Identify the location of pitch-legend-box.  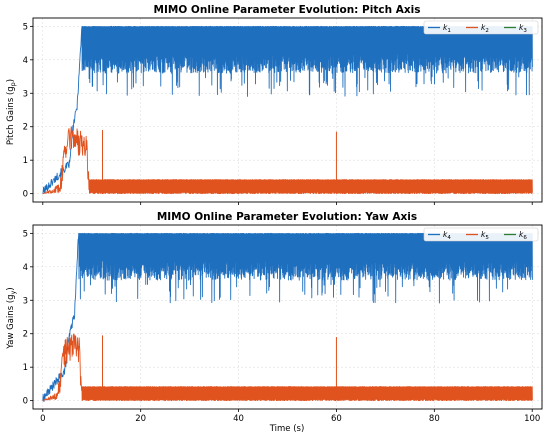
(481, 27).